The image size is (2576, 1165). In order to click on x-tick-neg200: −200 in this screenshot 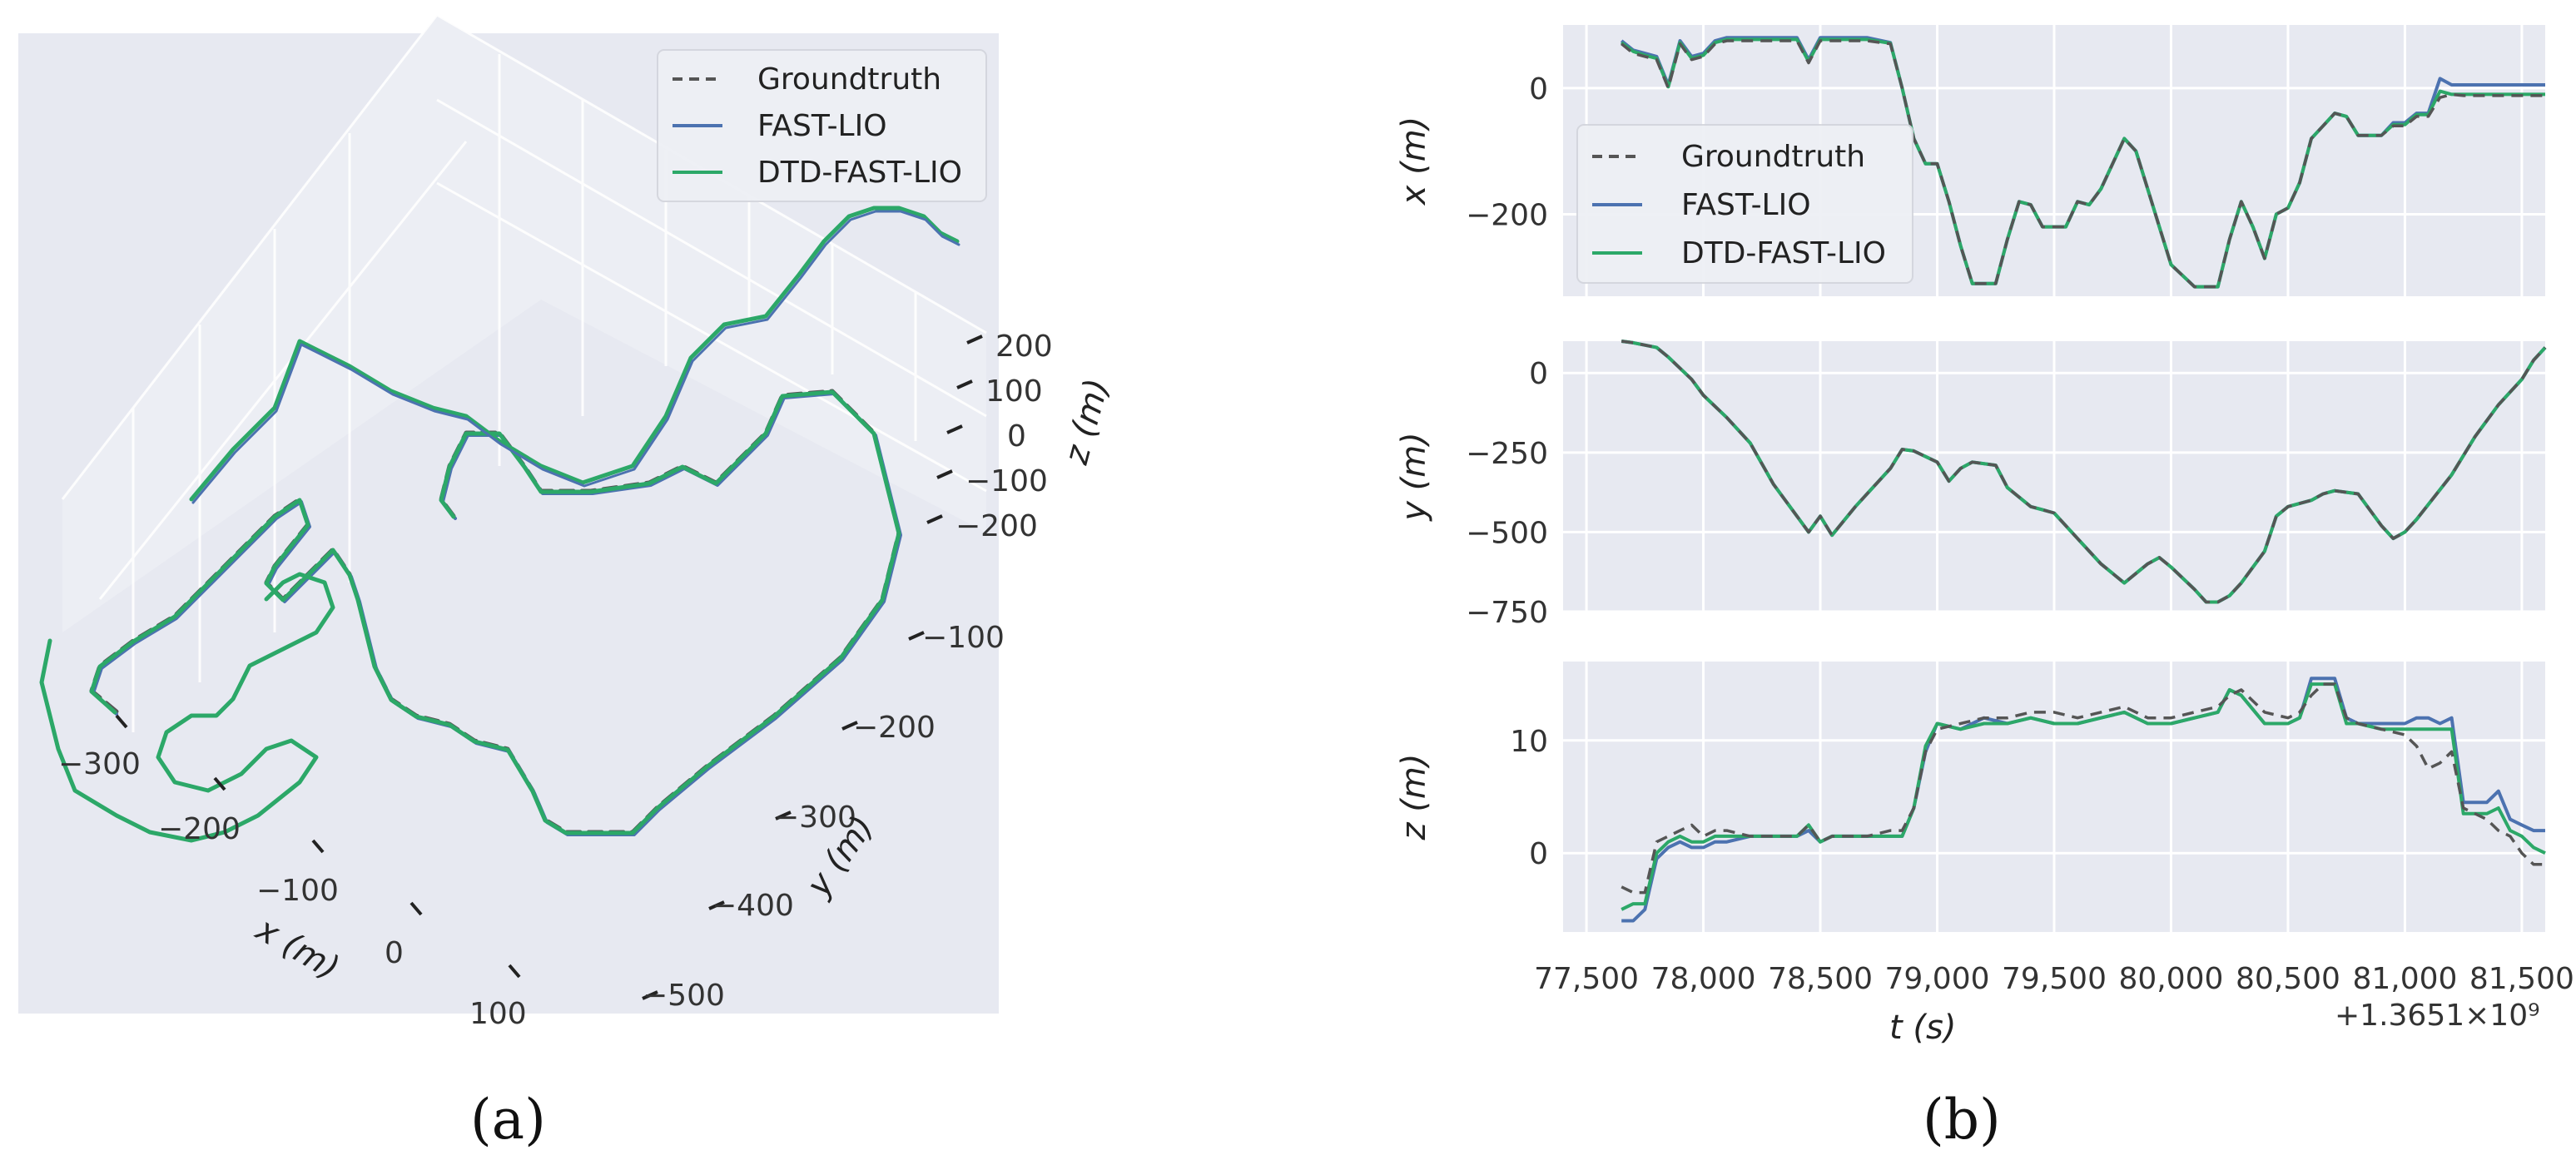, I will do `click(199, 829)`.